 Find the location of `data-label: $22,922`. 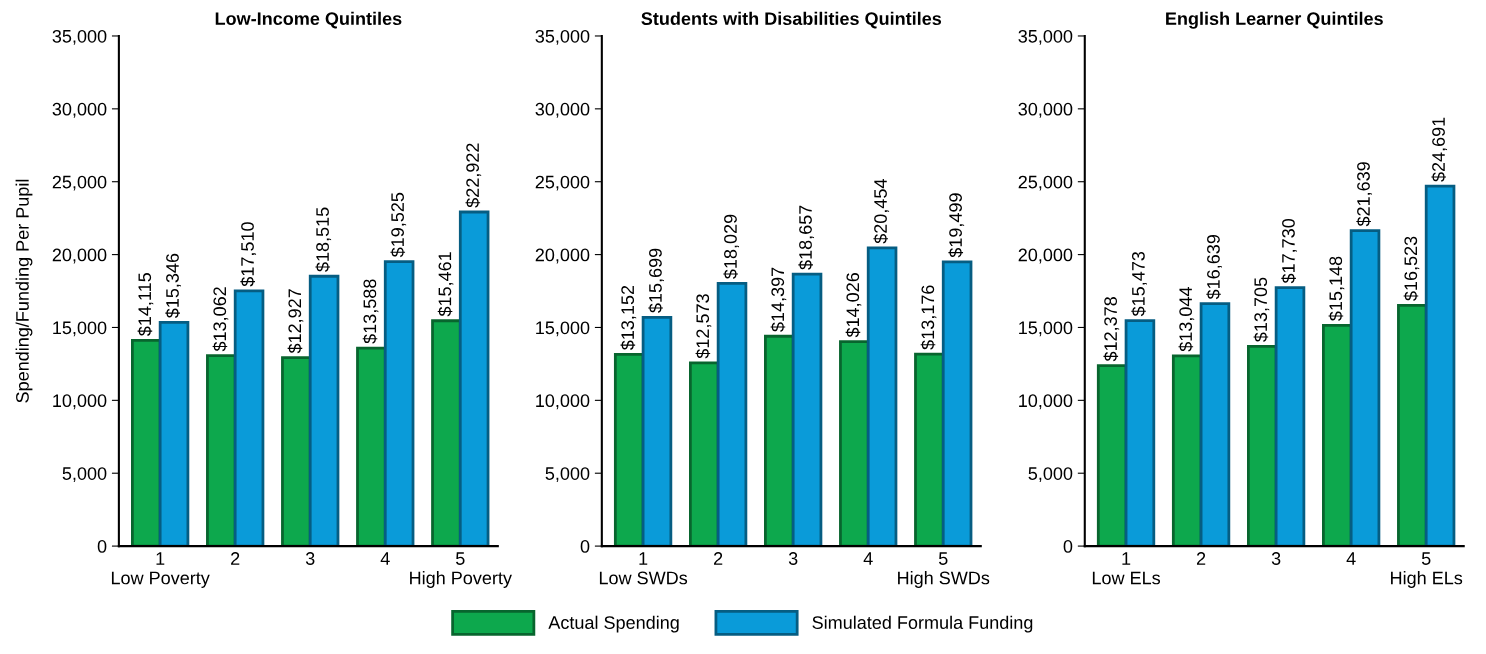

data-label: $22,922 is located at coordinates (473, 175).